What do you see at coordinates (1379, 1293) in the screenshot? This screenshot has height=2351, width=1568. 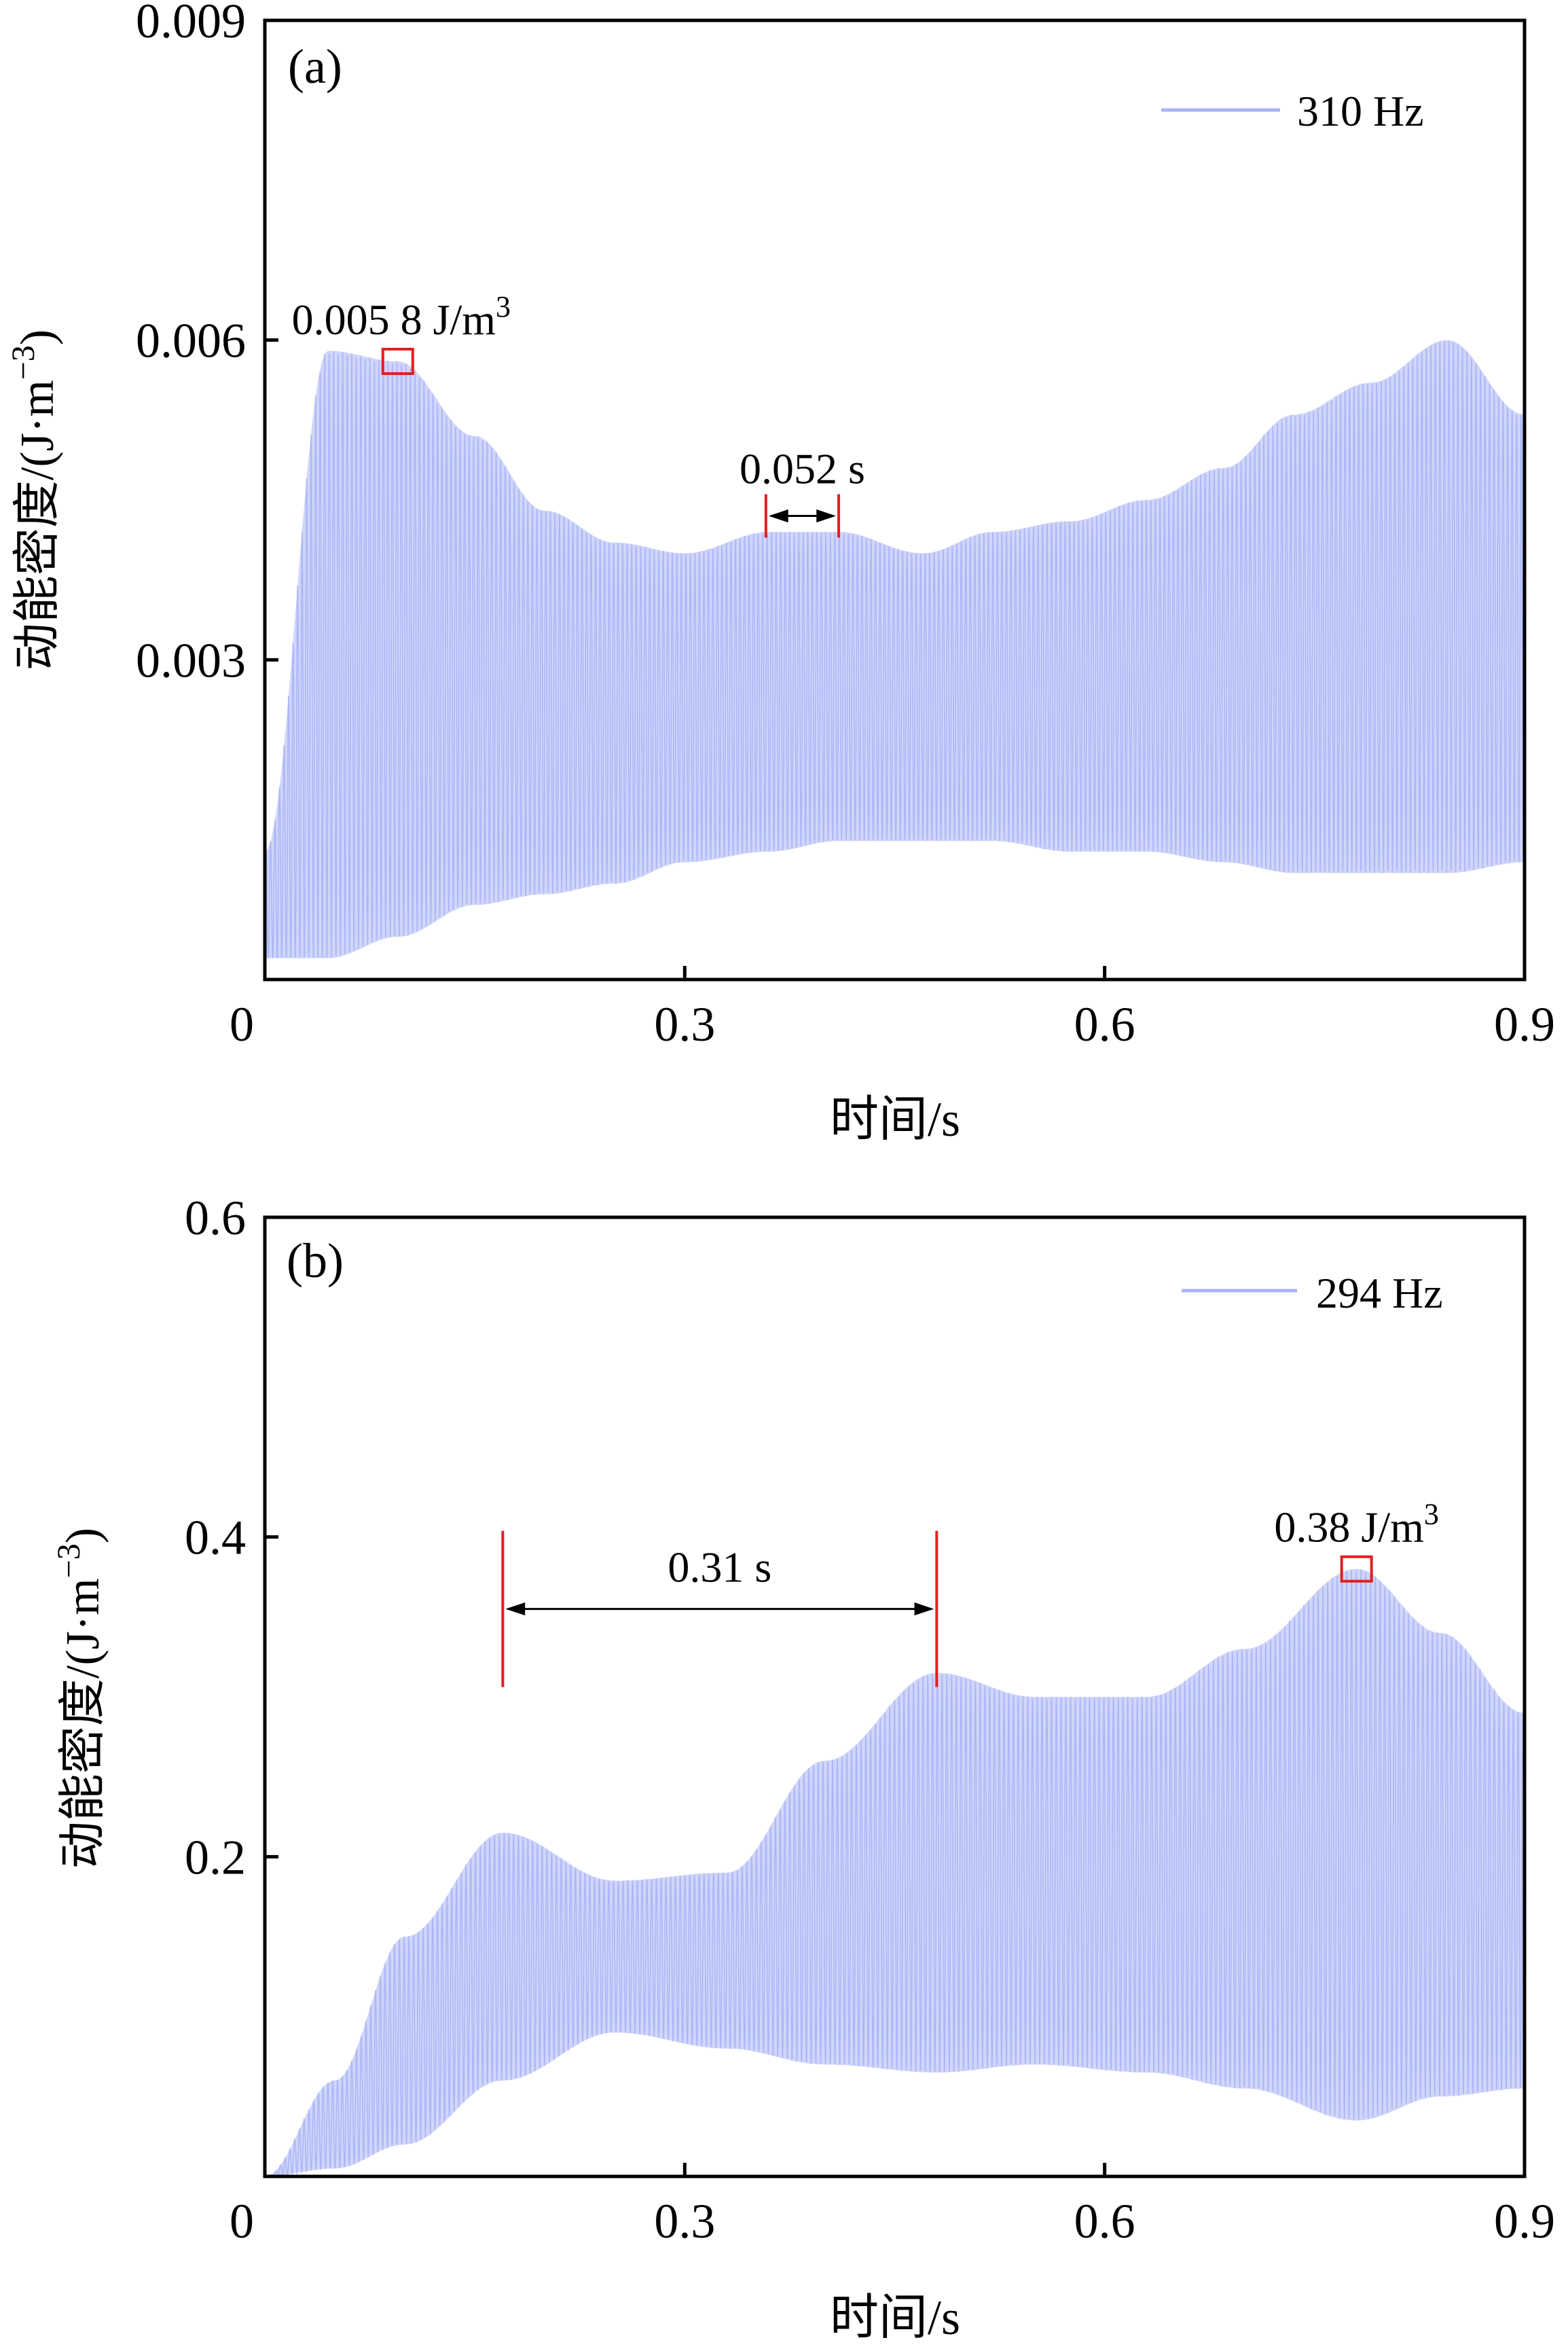 I see `legend-label-294hz: 294 Hz` at bounding box center [1379, 1293].